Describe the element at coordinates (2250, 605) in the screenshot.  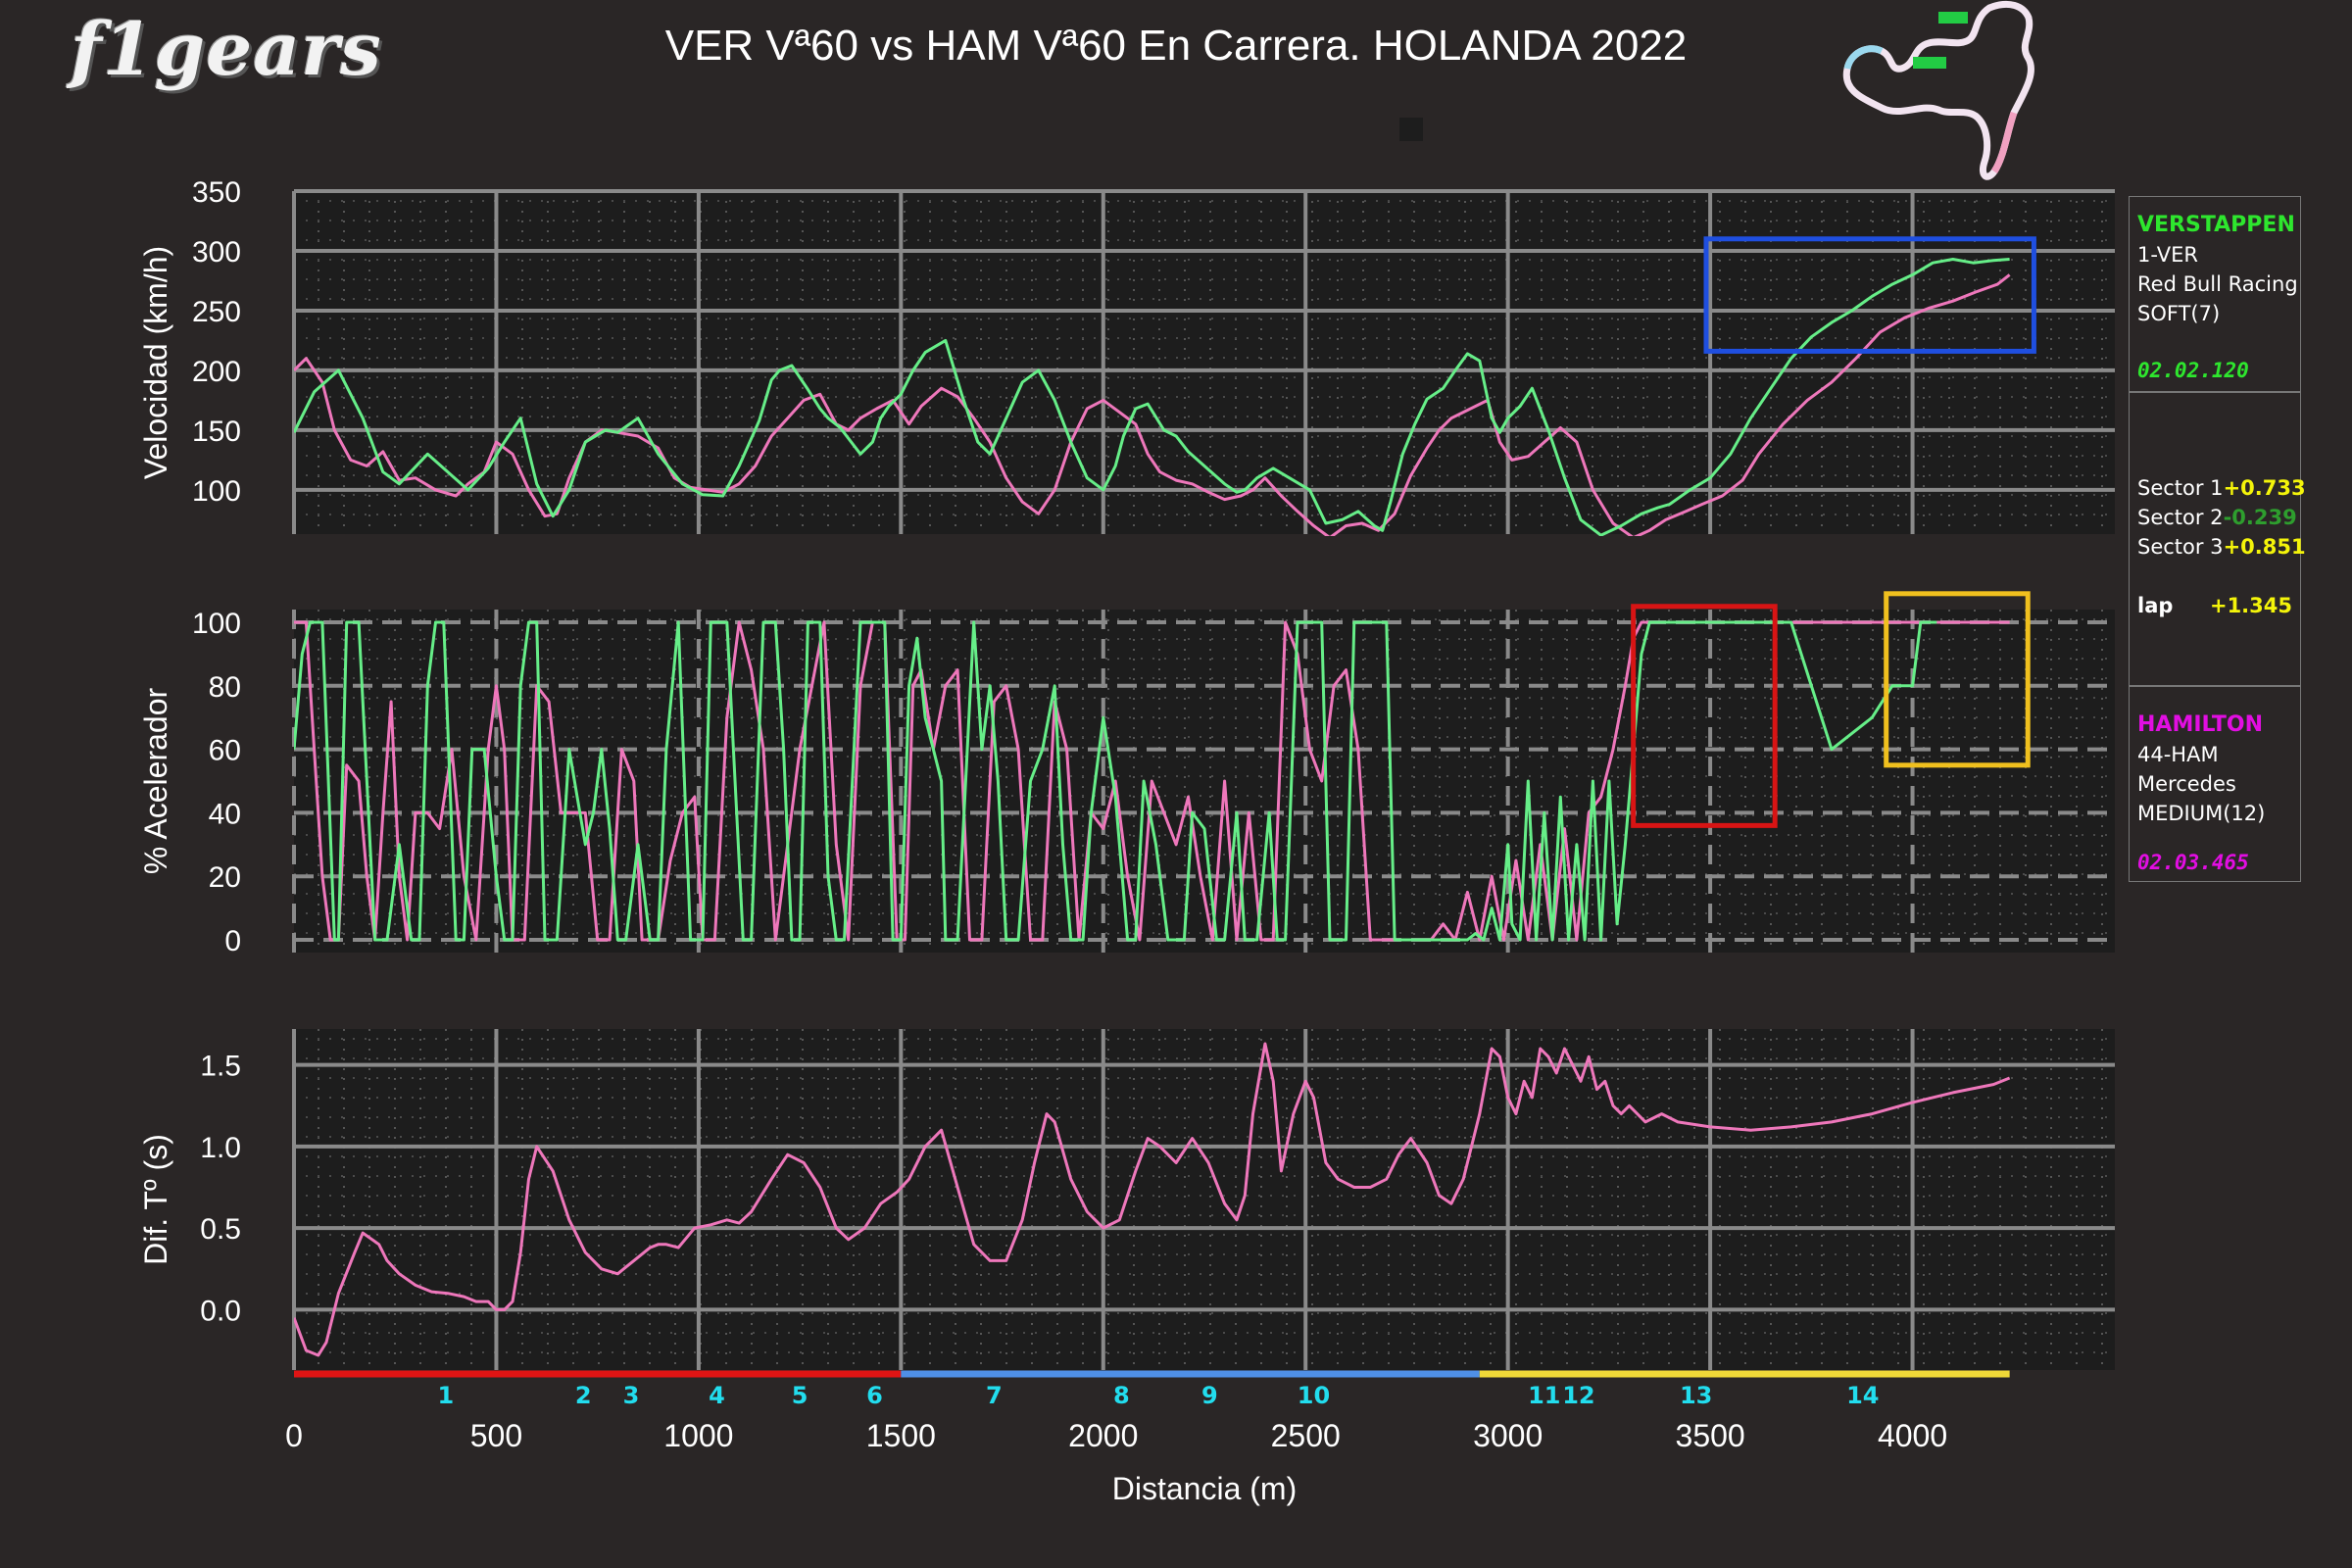
I see `lap-value: +1.345` at that location.